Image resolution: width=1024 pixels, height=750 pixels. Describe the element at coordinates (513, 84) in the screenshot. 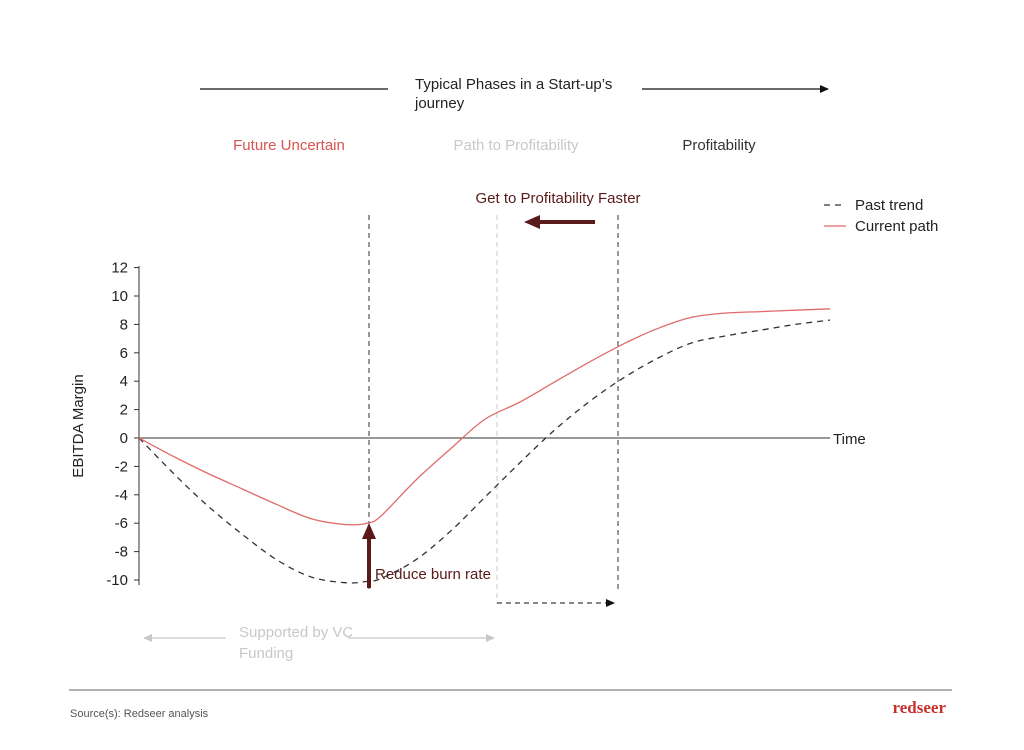

I see `header-title-line1: Typical Phases in a Start-up’s` at that location.